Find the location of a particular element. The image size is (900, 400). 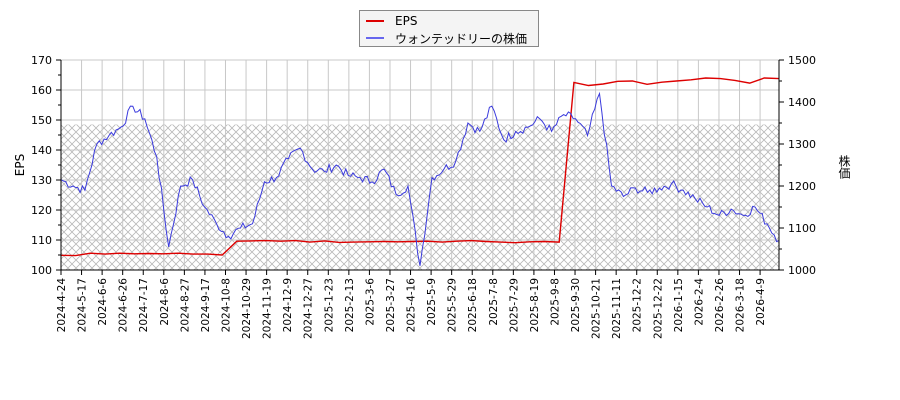

right-tick-label: 1400 is located at coordinates (802, 102).